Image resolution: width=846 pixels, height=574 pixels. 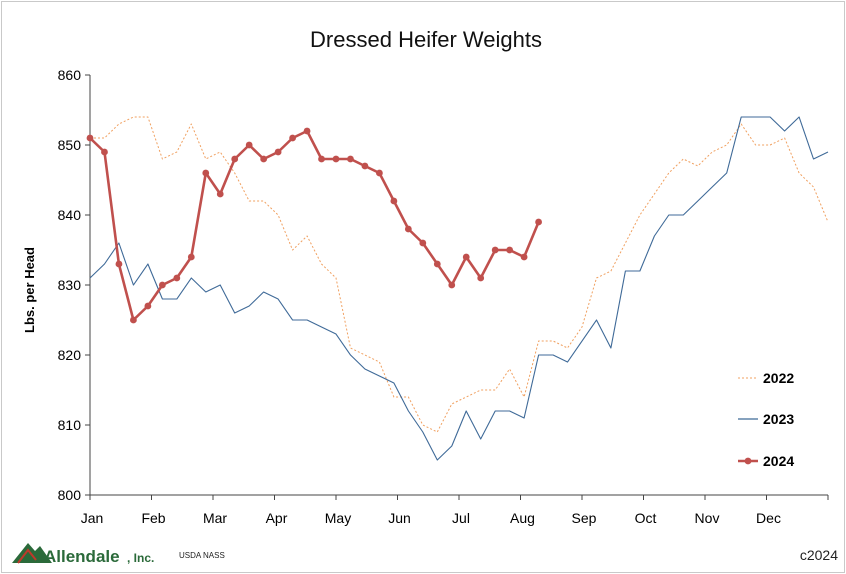 I want to click on y-axis-ticks: 800 810 820 830 840 850 860, so click(x=74, y=285).